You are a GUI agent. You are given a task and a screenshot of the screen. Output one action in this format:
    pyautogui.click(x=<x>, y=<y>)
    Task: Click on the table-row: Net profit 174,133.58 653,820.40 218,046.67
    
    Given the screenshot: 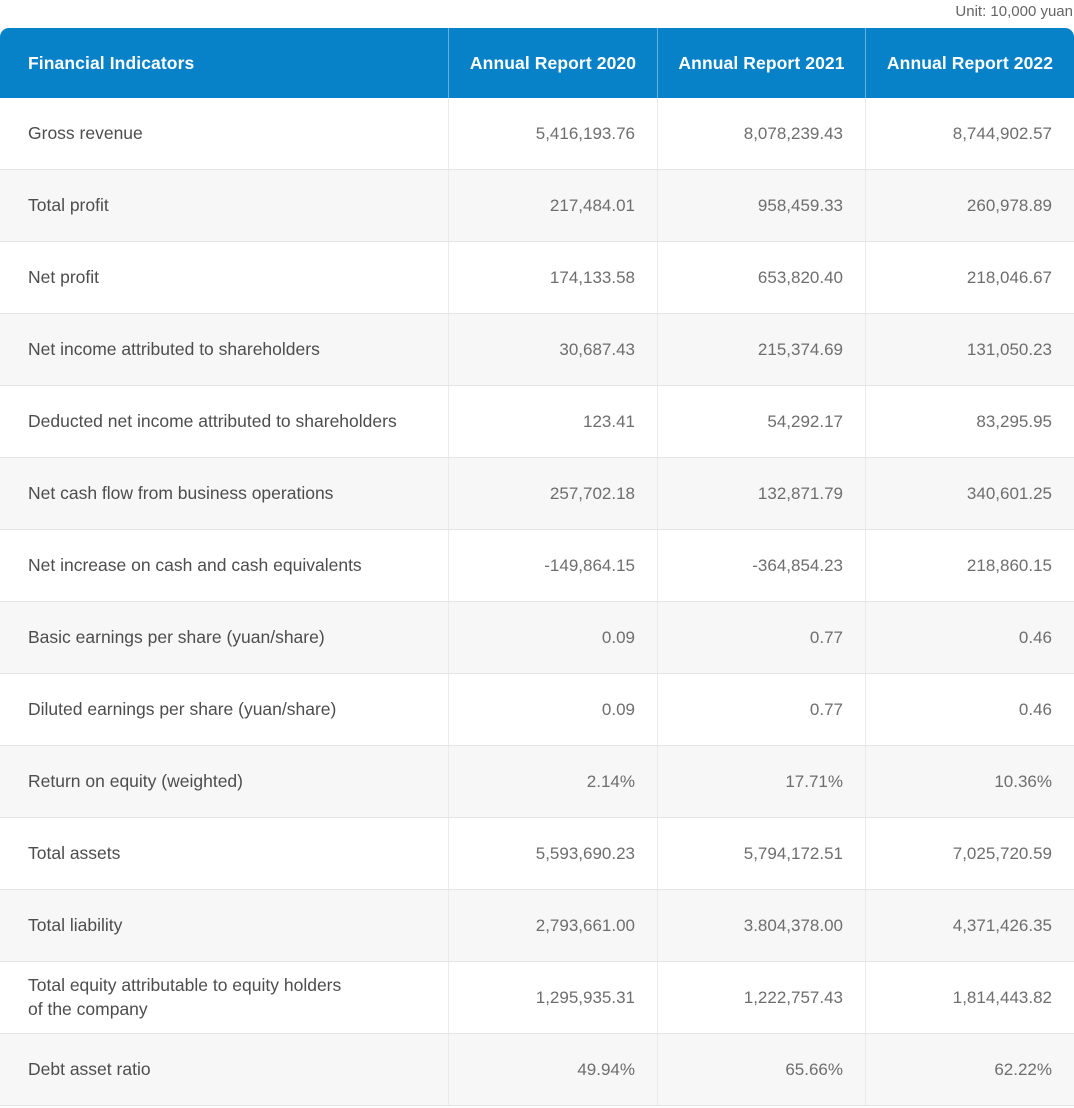 What is the action you would take?
    pyautogui.click(x=537, y=278)
    